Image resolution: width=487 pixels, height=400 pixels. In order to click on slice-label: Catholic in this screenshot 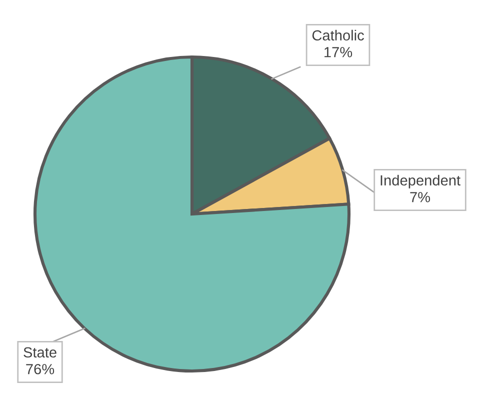, I will do `click(338, 35)`.